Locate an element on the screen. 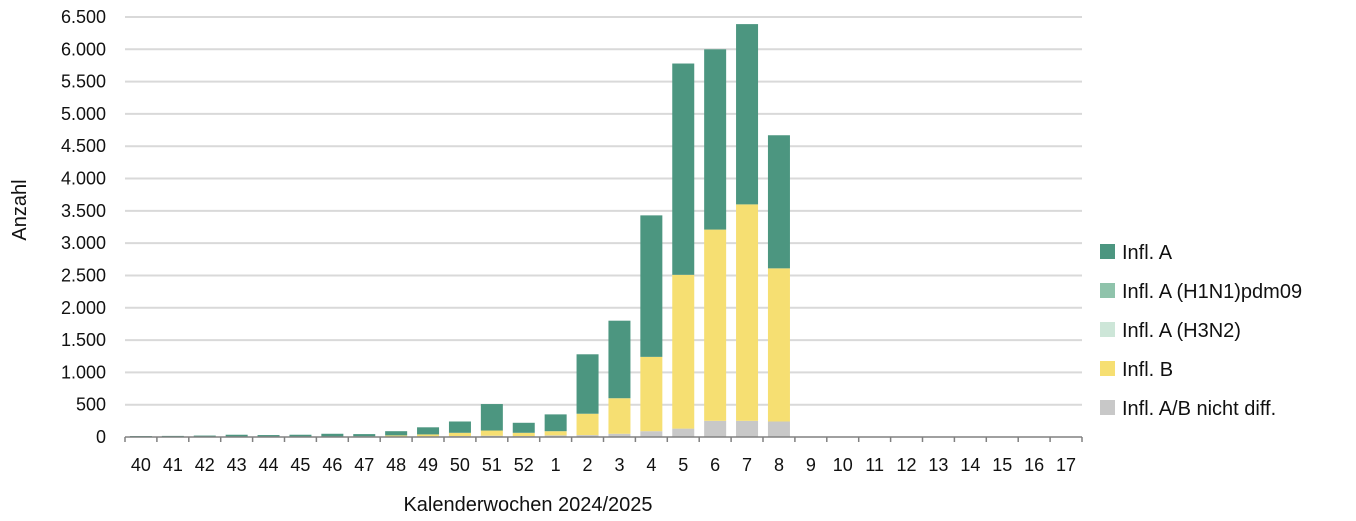 Image resolution: width=1356 pixels, height=521 pixels. x-tick-label: 10 is located at coordinates (843, 465).